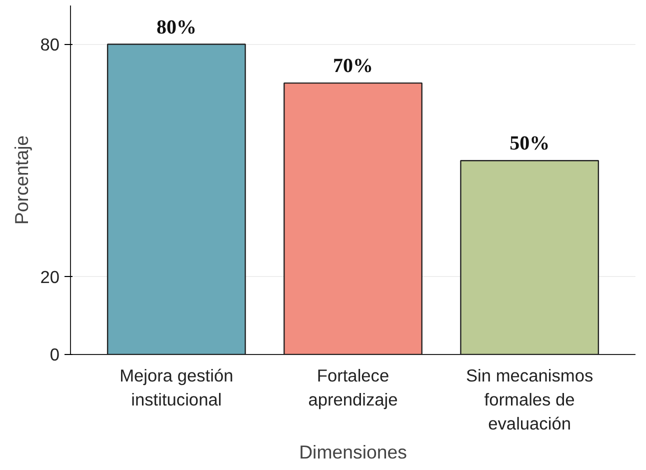  I want to click on data-label: 80%, so click(176, 27).